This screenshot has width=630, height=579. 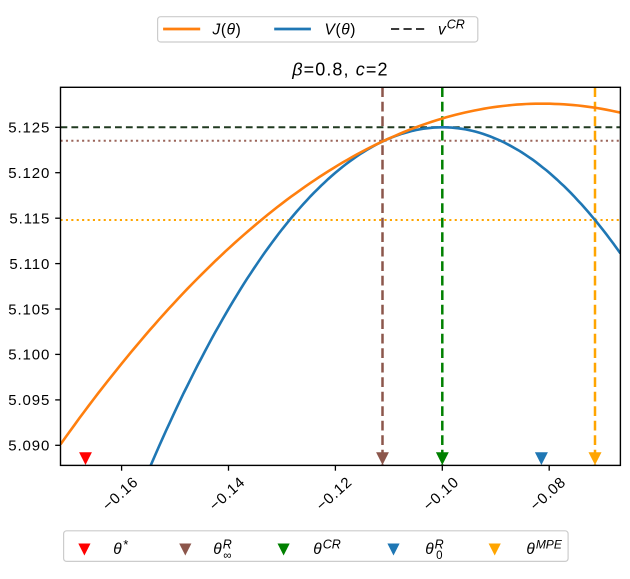 What do you see at coordinates (29, 128) in the screenshot?
I see `svg-text: 5.125` at bounding box center [29, 128].